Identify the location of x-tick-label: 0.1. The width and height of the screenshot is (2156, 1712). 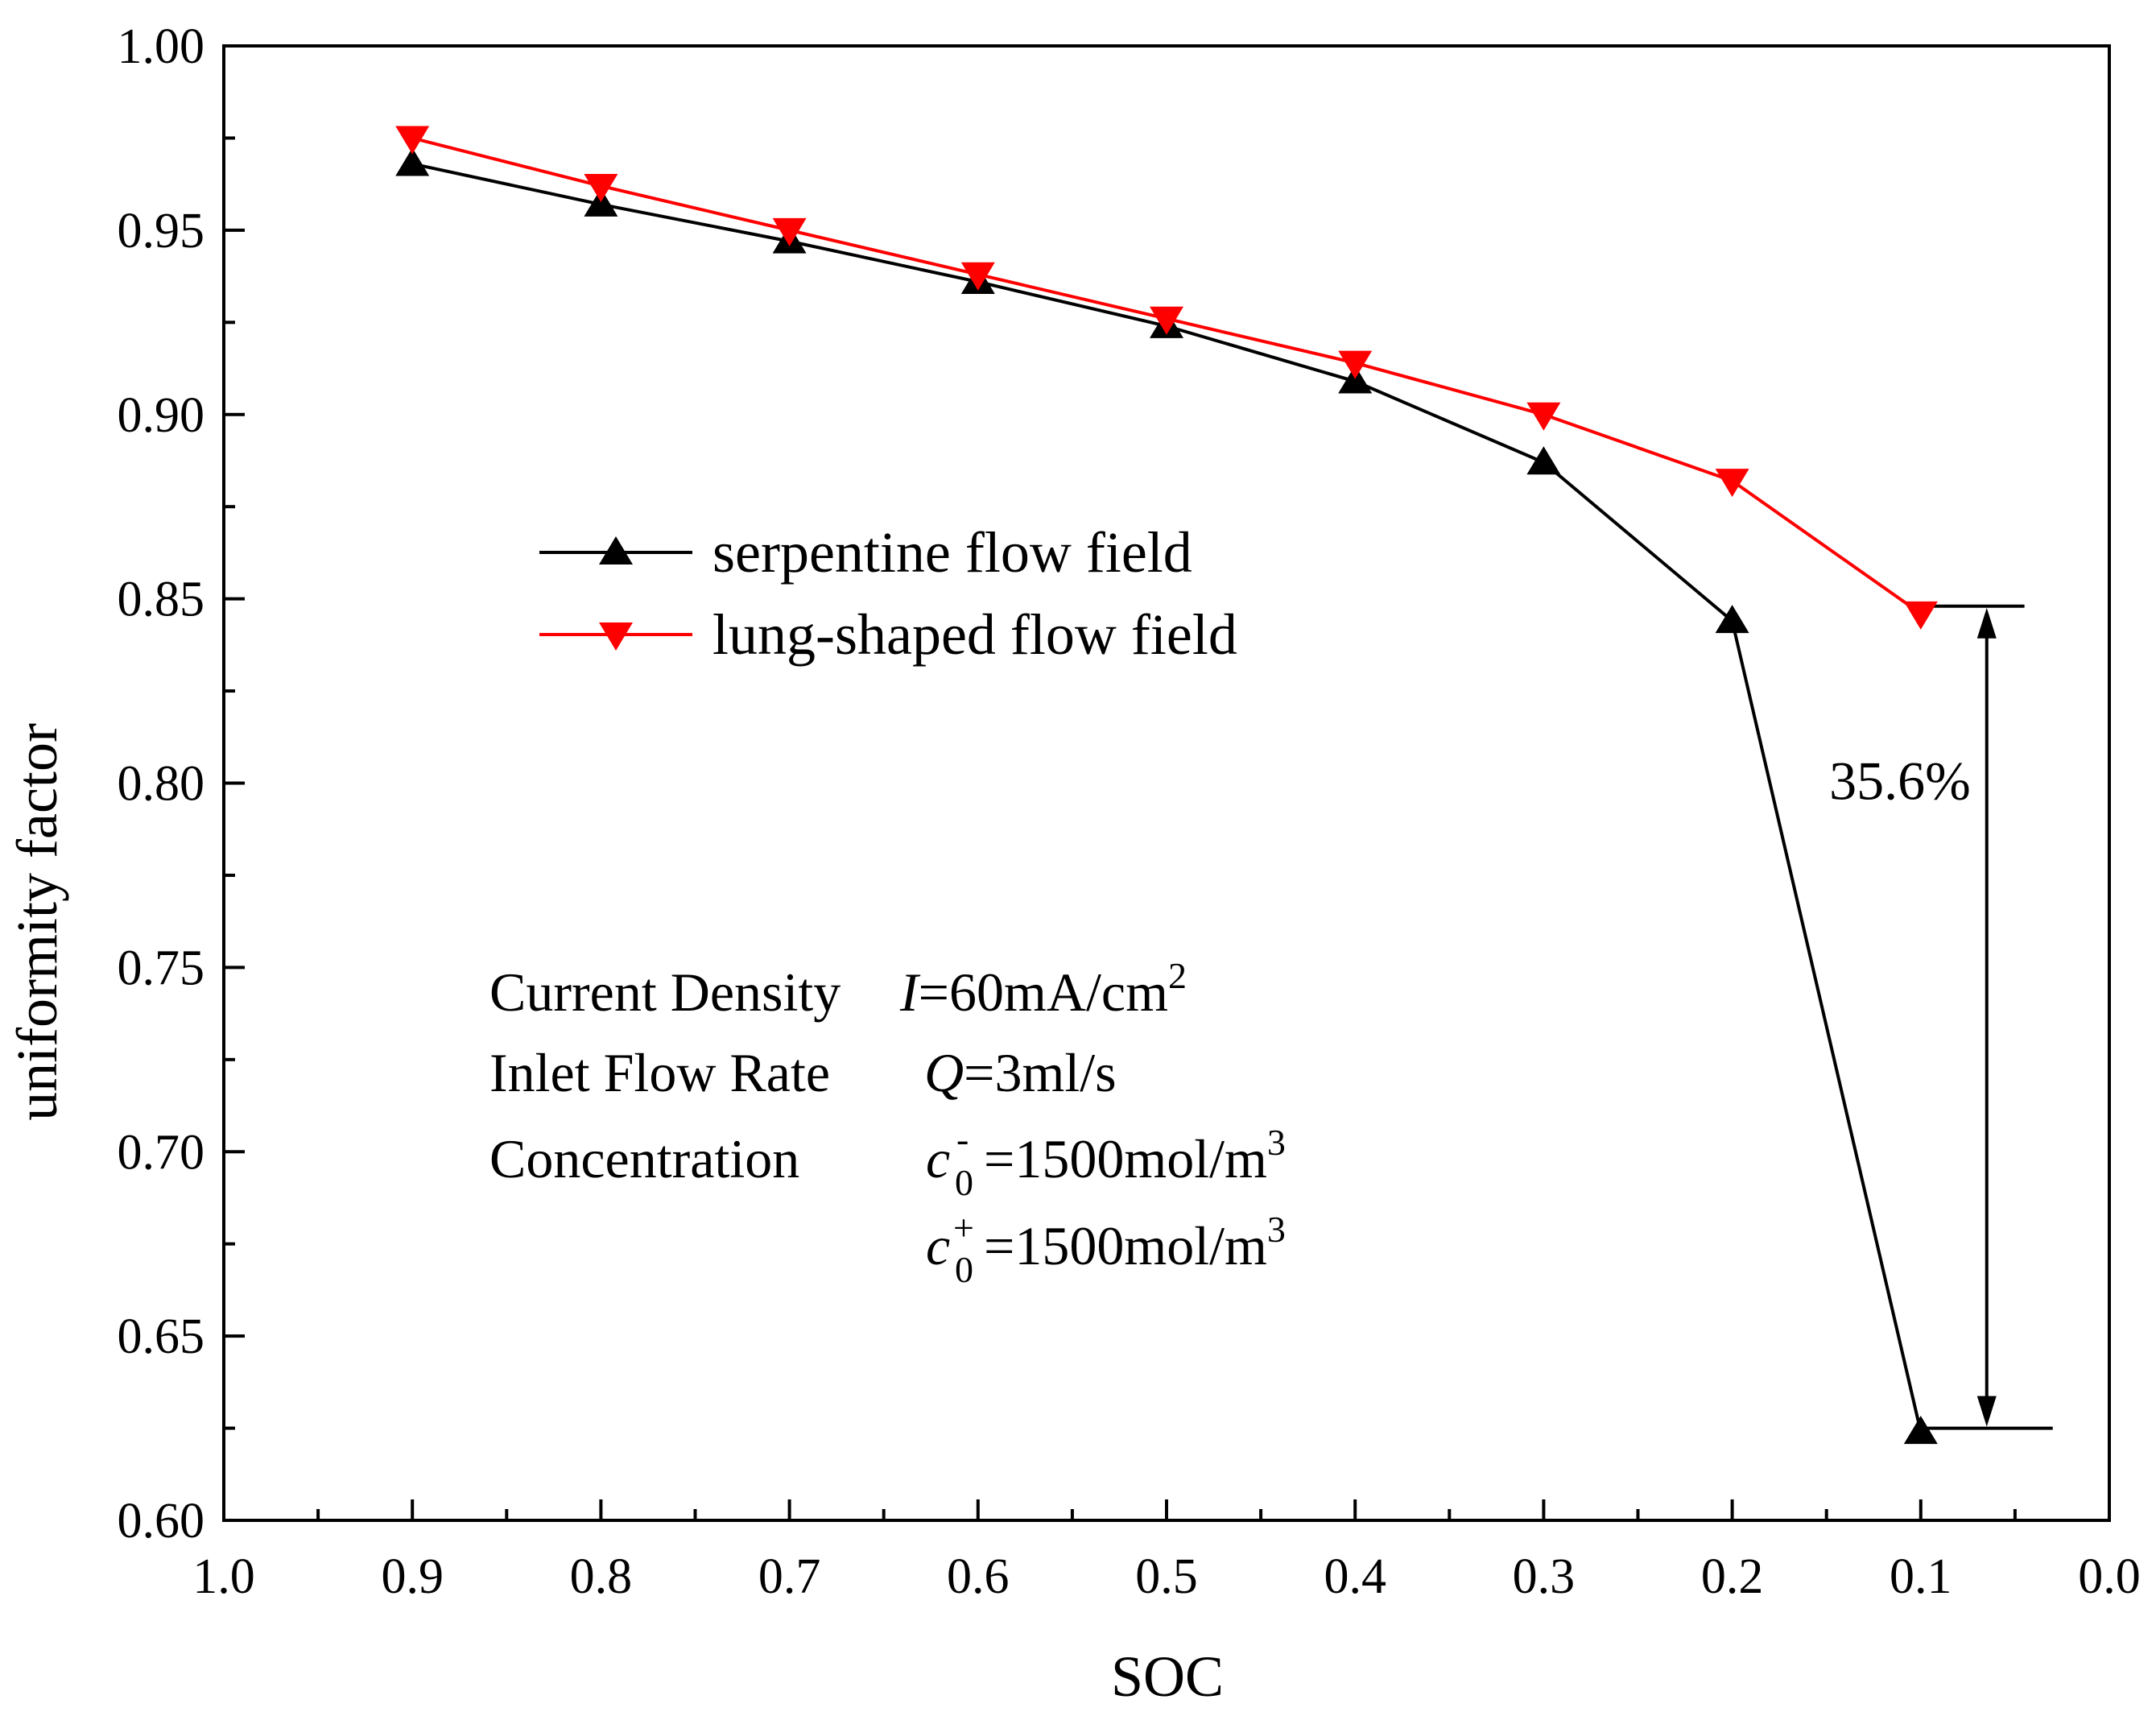
(1921, 1576).